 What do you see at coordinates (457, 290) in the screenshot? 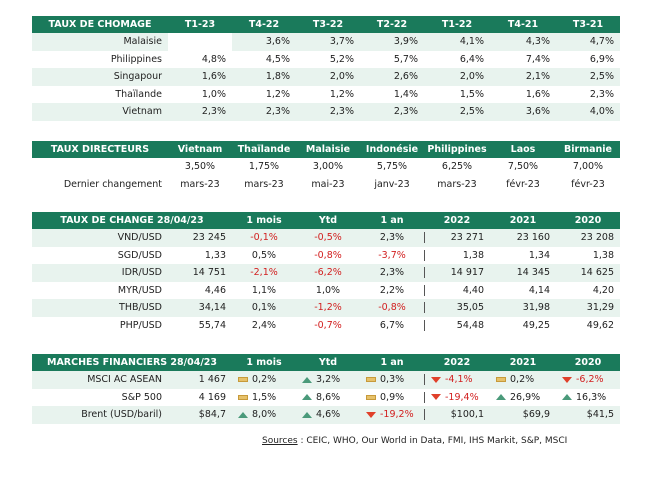
I see `cell: 4,40` at bounding box center [457, 290].